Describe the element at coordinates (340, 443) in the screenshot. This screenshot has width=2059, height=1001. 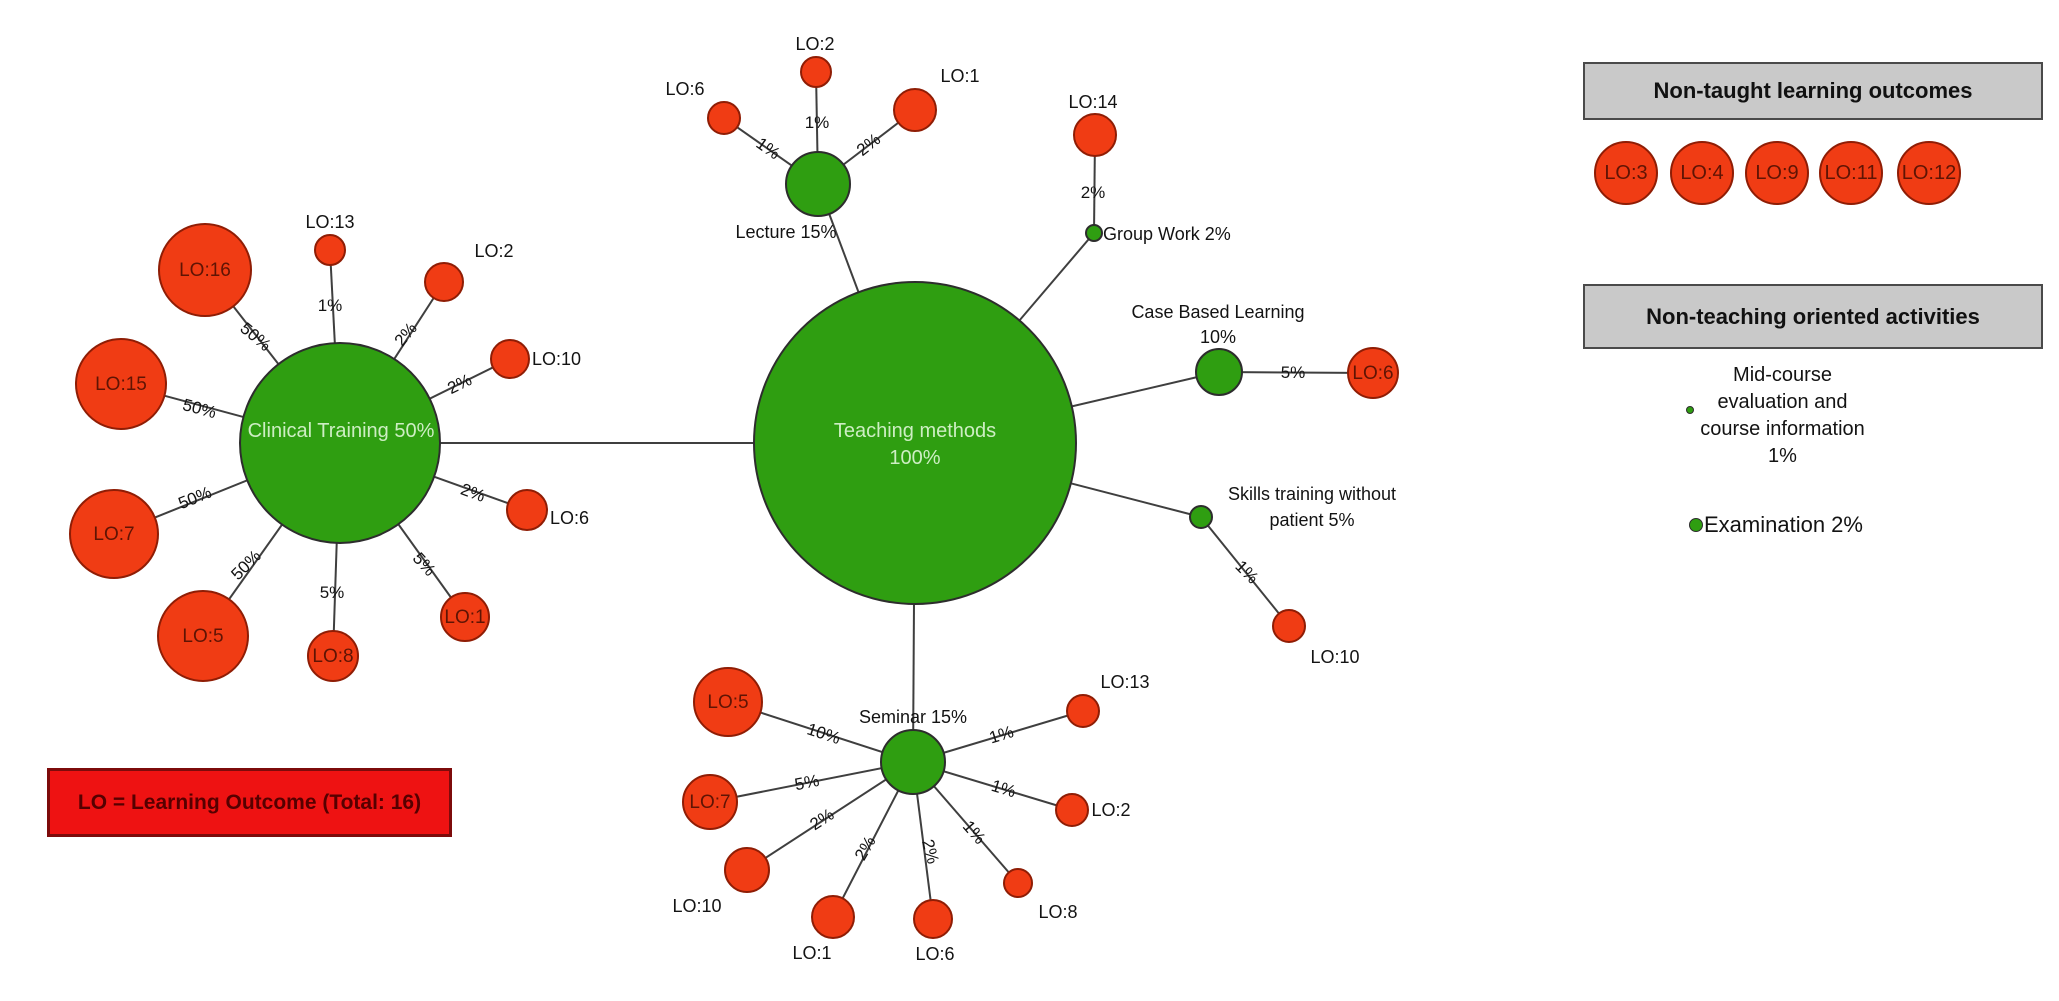
I see `node-clinical` at that location.